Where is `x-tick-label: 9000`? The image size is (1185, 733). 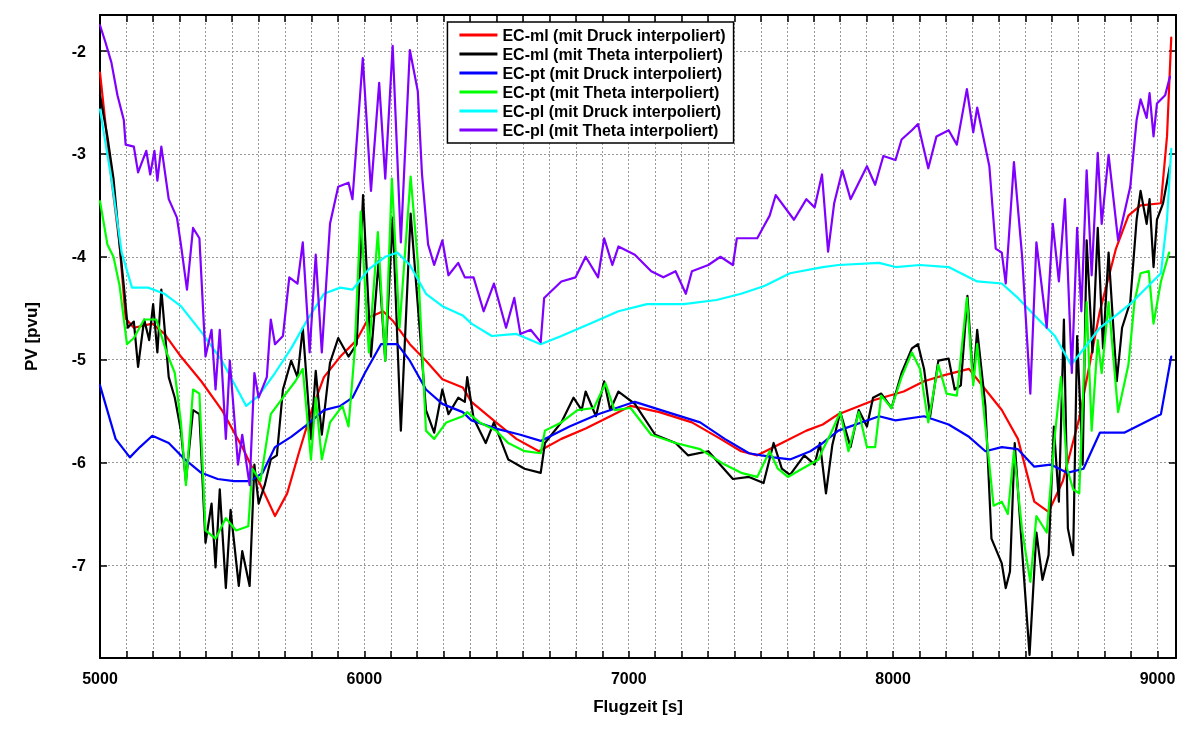
x-tick-label: 9000 is located at coordinates (1157, 678).